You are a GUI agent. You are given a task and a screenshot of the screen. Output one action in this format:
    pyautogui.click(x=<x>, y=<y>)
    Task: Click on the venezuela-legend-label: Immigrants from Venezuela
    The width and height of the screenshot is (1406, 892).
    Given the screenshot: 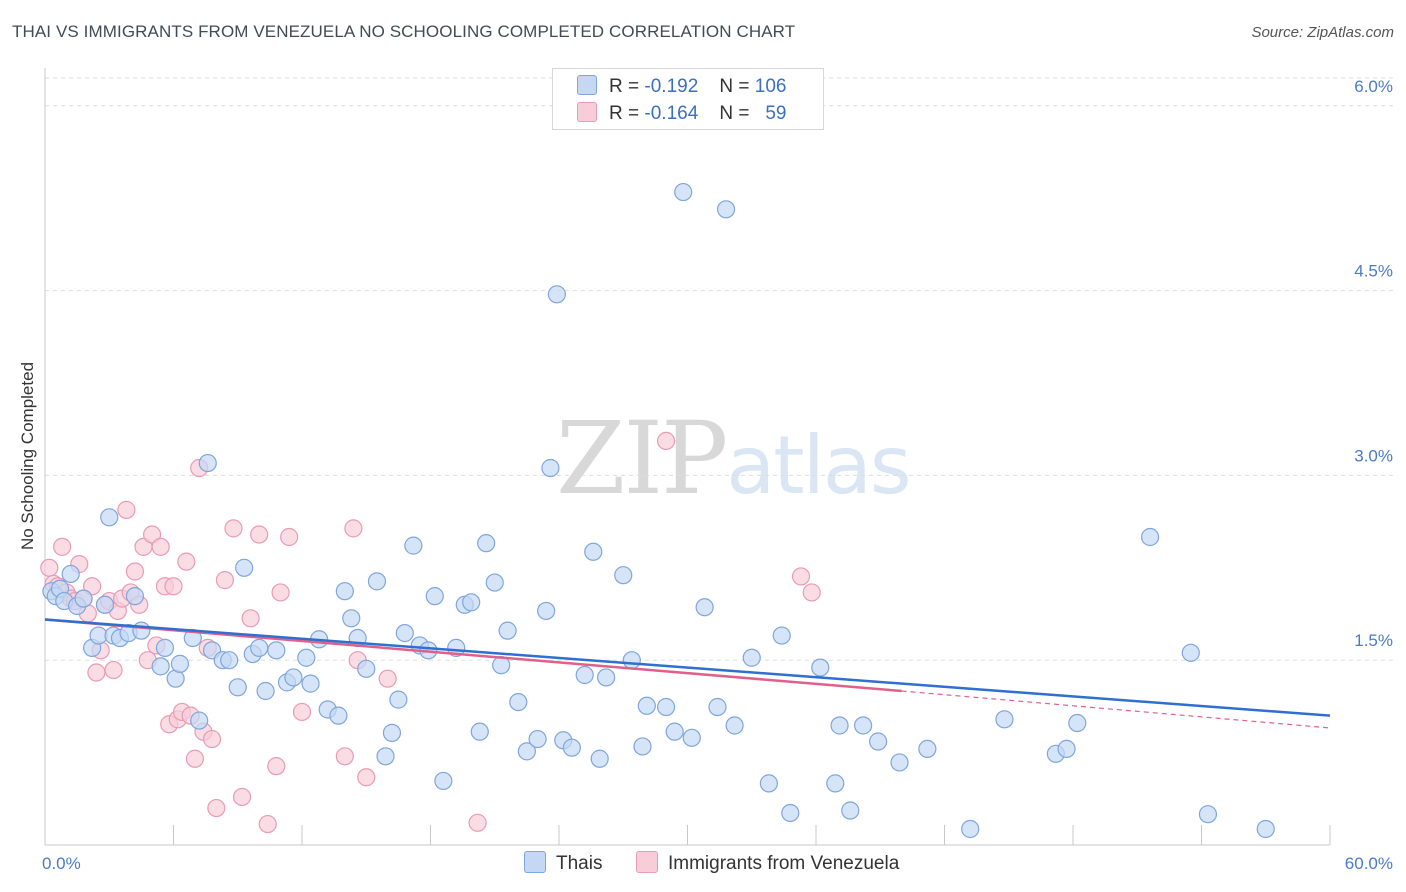 What is the action you would take?
    pyautogui.click(x=784, y=863)
    